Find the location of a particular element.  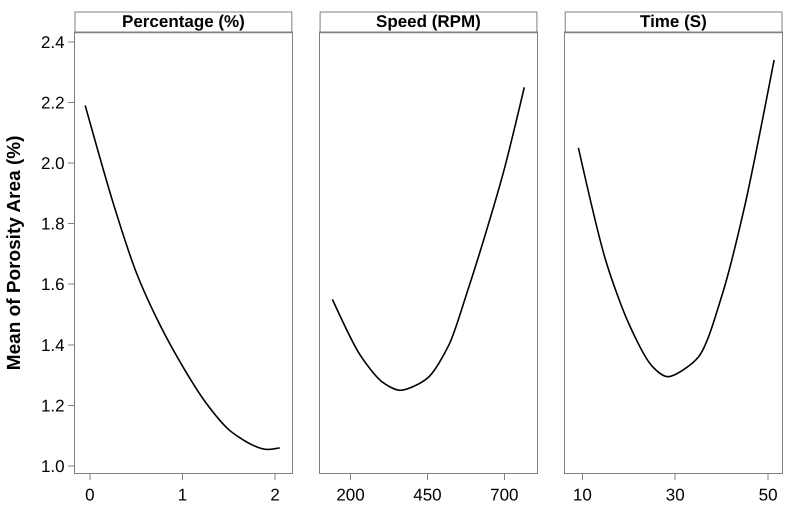

chart-title: Speed (RPM) is located at coordinates (428, 21).